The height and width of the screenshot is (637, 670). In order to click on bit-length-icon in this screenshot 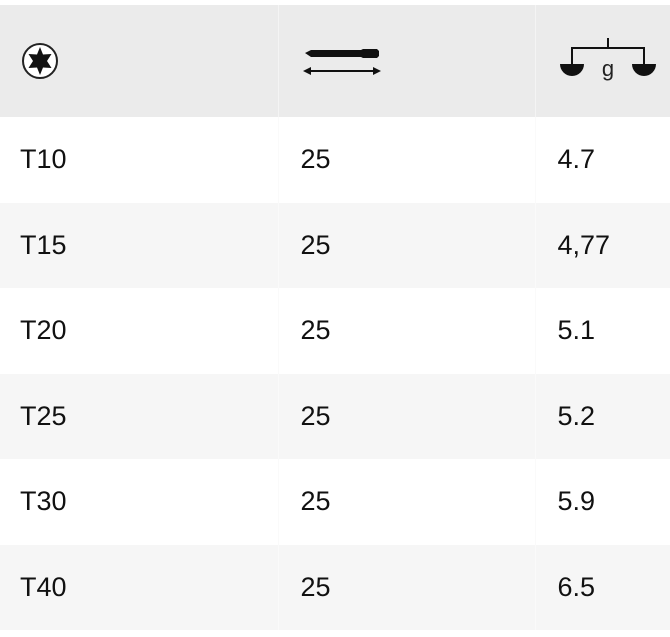, I will do `click(341, 62)`.